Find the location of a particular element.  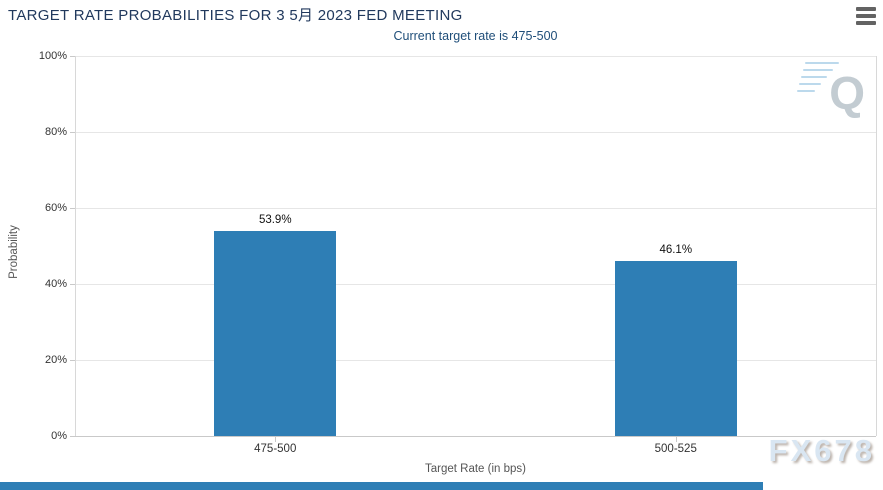

bar-value-label: 46.1% is located at coordinates (676, 249).